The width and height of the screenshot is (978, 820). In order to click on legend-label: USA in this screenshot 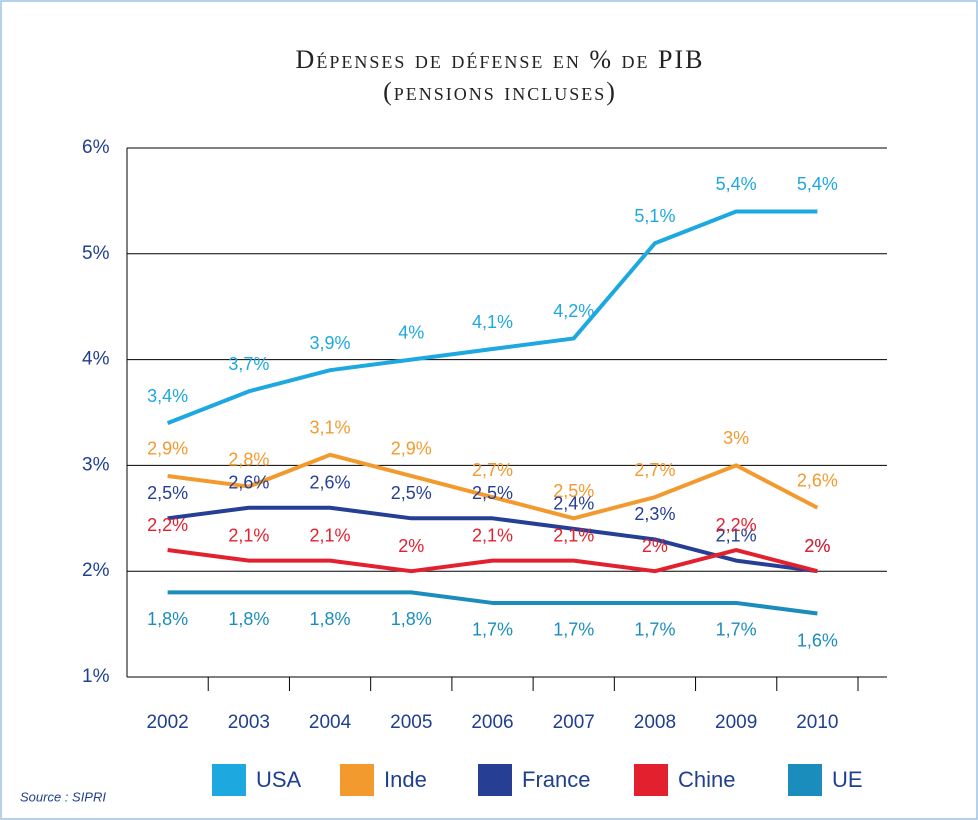, I will do `click(279, 779)`.